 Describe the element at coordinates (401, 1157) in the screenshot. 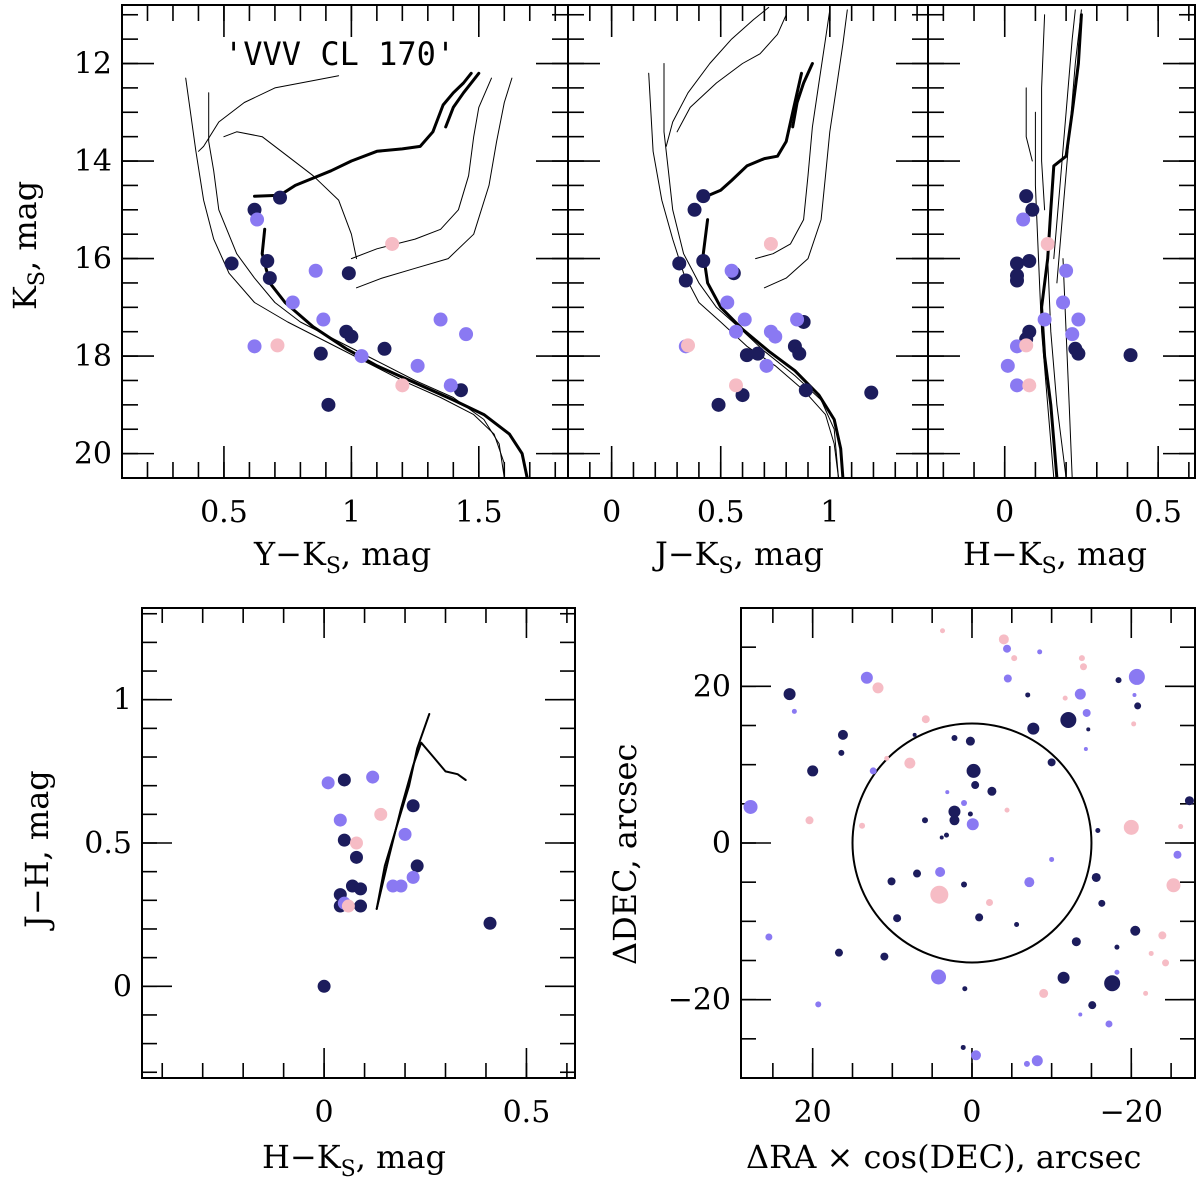

I see `x-axis-label-cc-tail: , mag` at that location.